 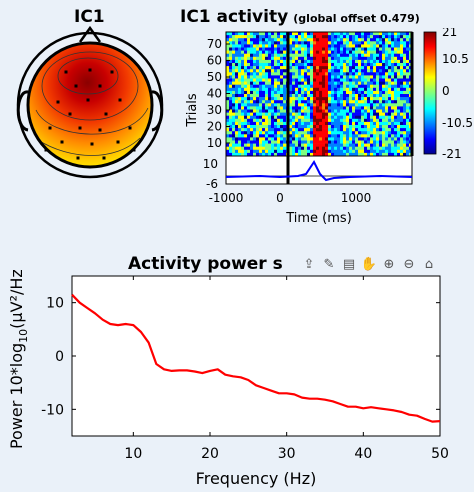 What do you see at coordinates (300, 17) in the screenshot?
I see `activity-title-block: IC1 activity (global offset 0.479)` at bounding box center [300, 17].